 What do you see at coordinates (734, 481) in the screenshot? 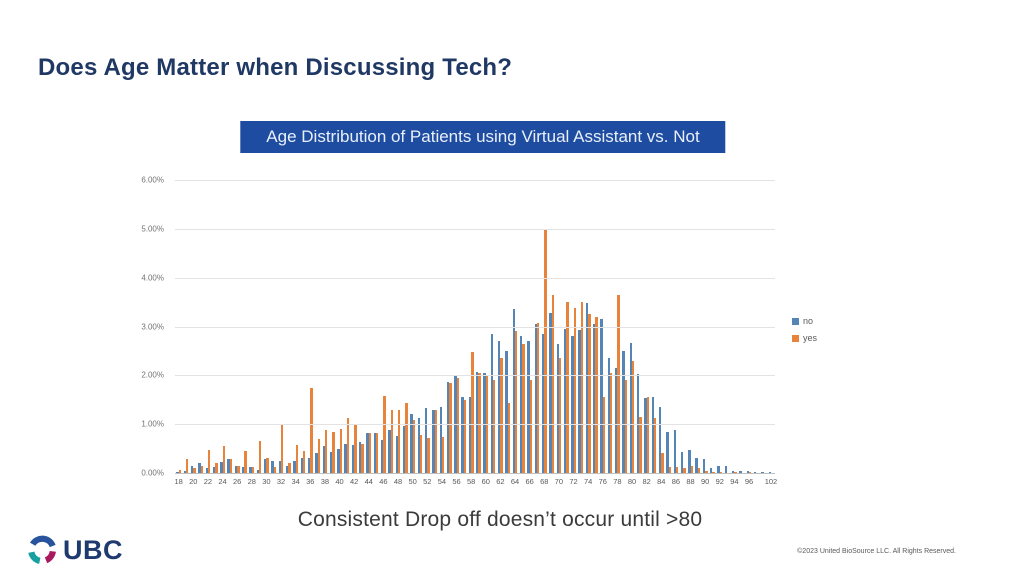
I see `x-tick-label: 94` at bounding box center [734, 481].